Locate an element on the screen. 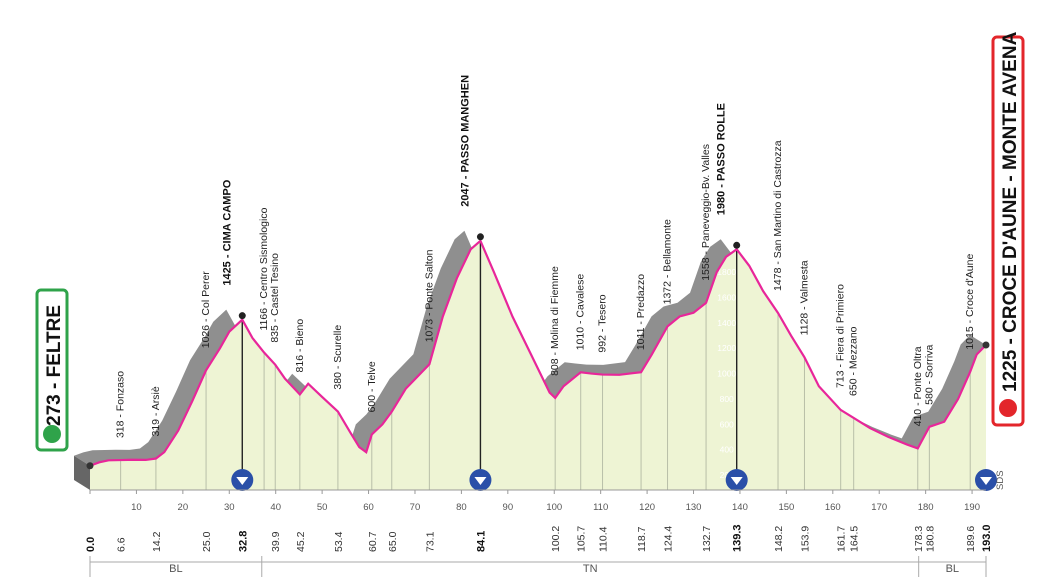 The height and width of the screenshot is (582, 1049). km-label: 84.1 is located at coordinates (481, 541).